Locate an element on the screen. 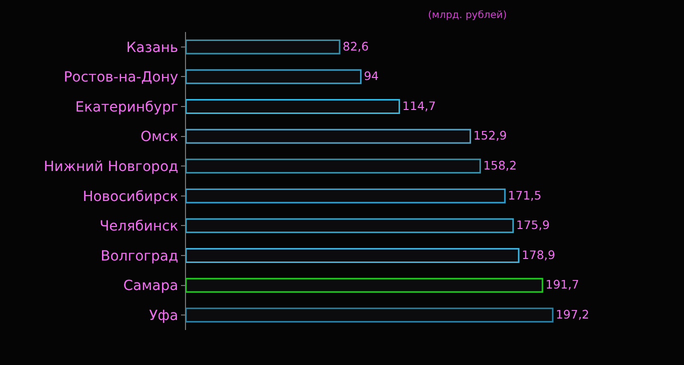 This screenshot has width=684, height=365. y-tick-label: Уфа is located at coordinates (163, 316).